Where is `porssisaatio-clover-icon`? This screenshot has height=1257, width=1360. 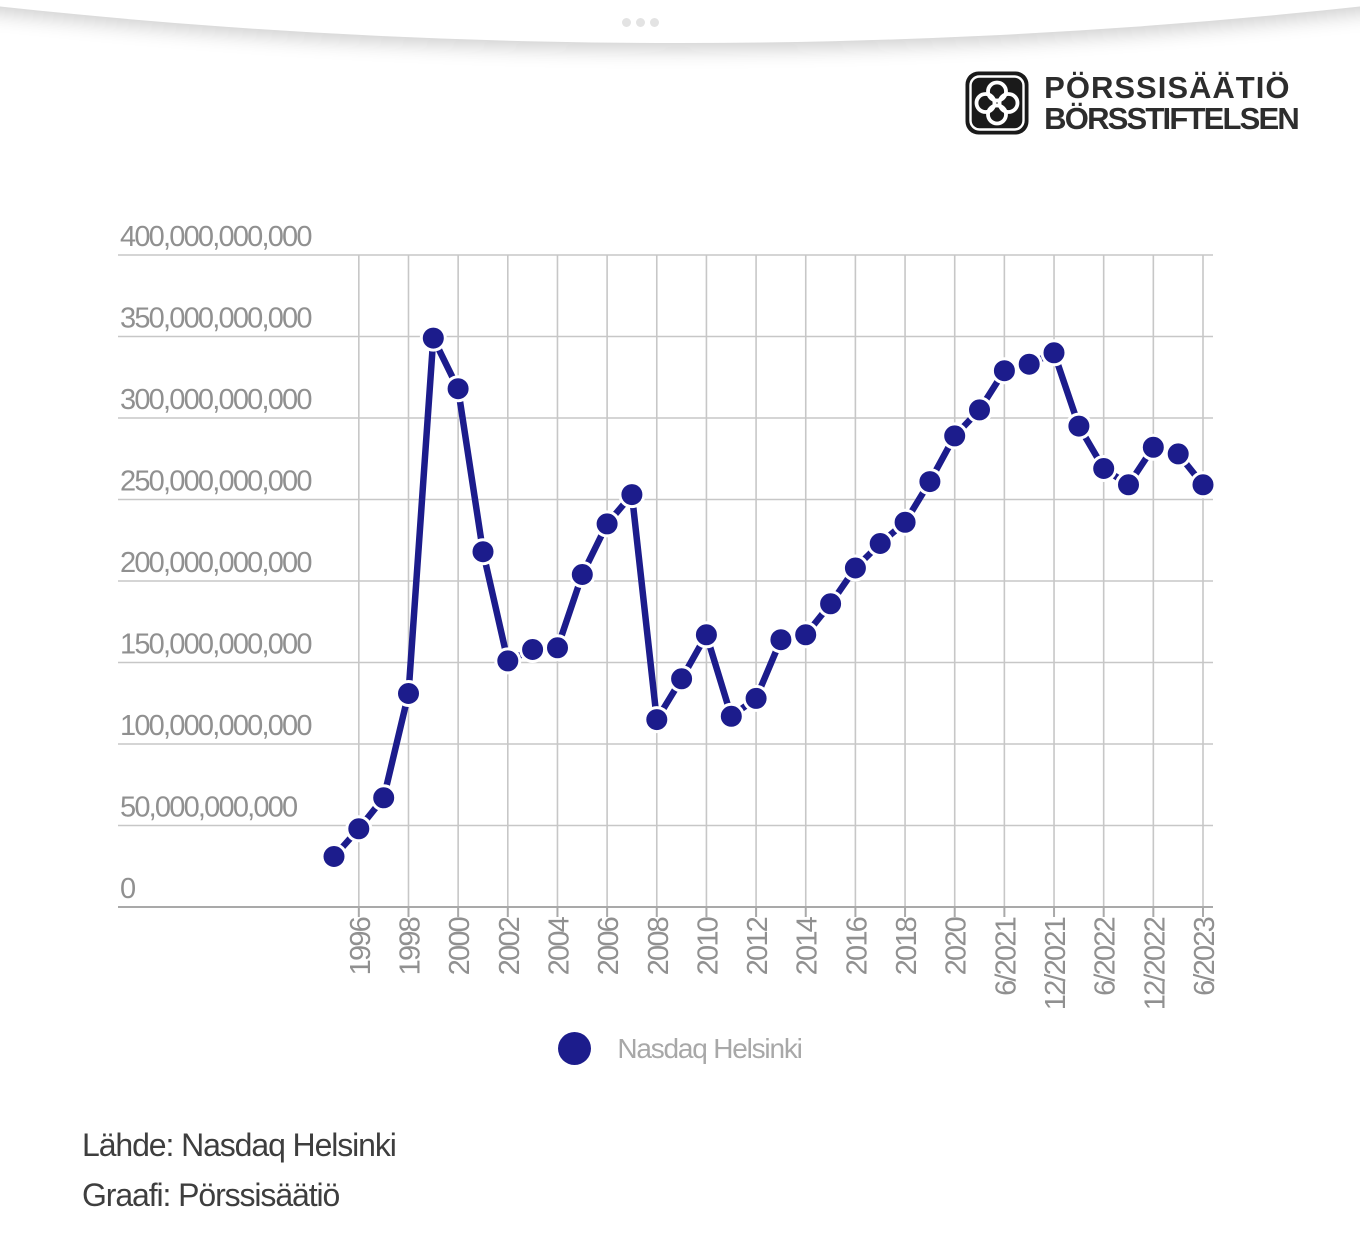 porssisaatio-clover-icon is located at coordinates (997, 103).